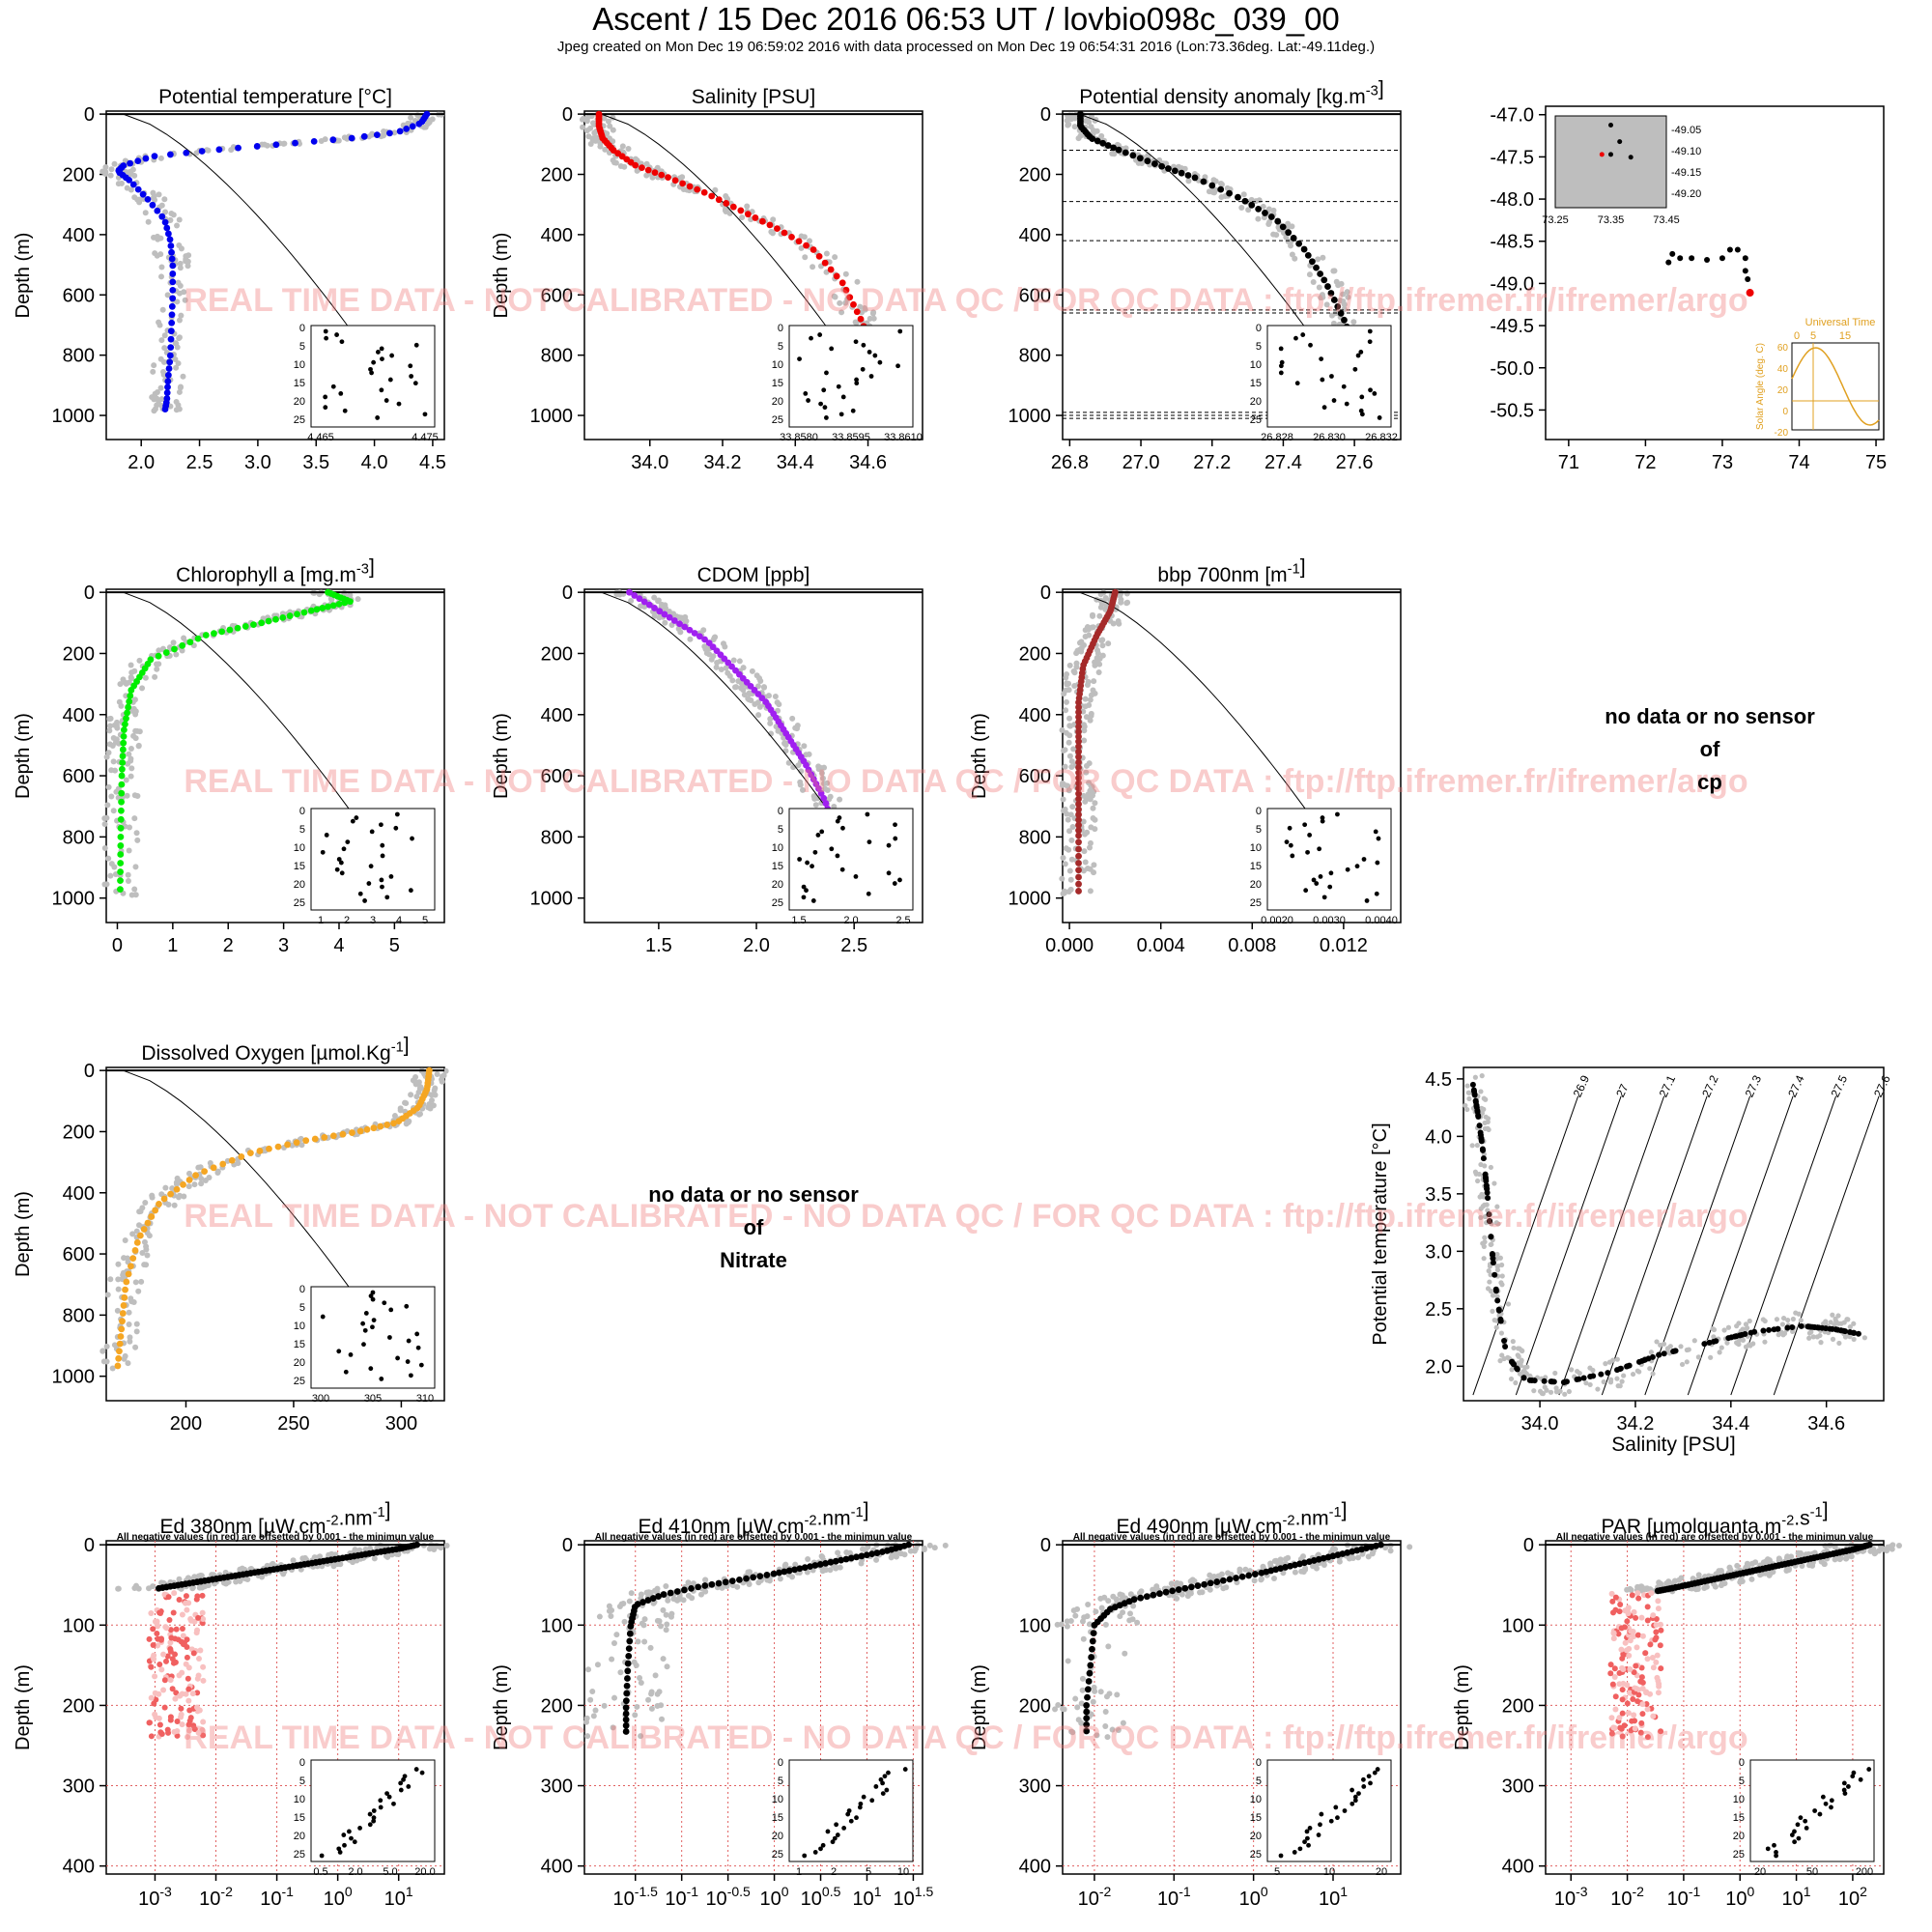  Describe the element at coordinates (23, 756) in the screenshot. I see `y-axis-label-chl: Depth (m)` at that location.